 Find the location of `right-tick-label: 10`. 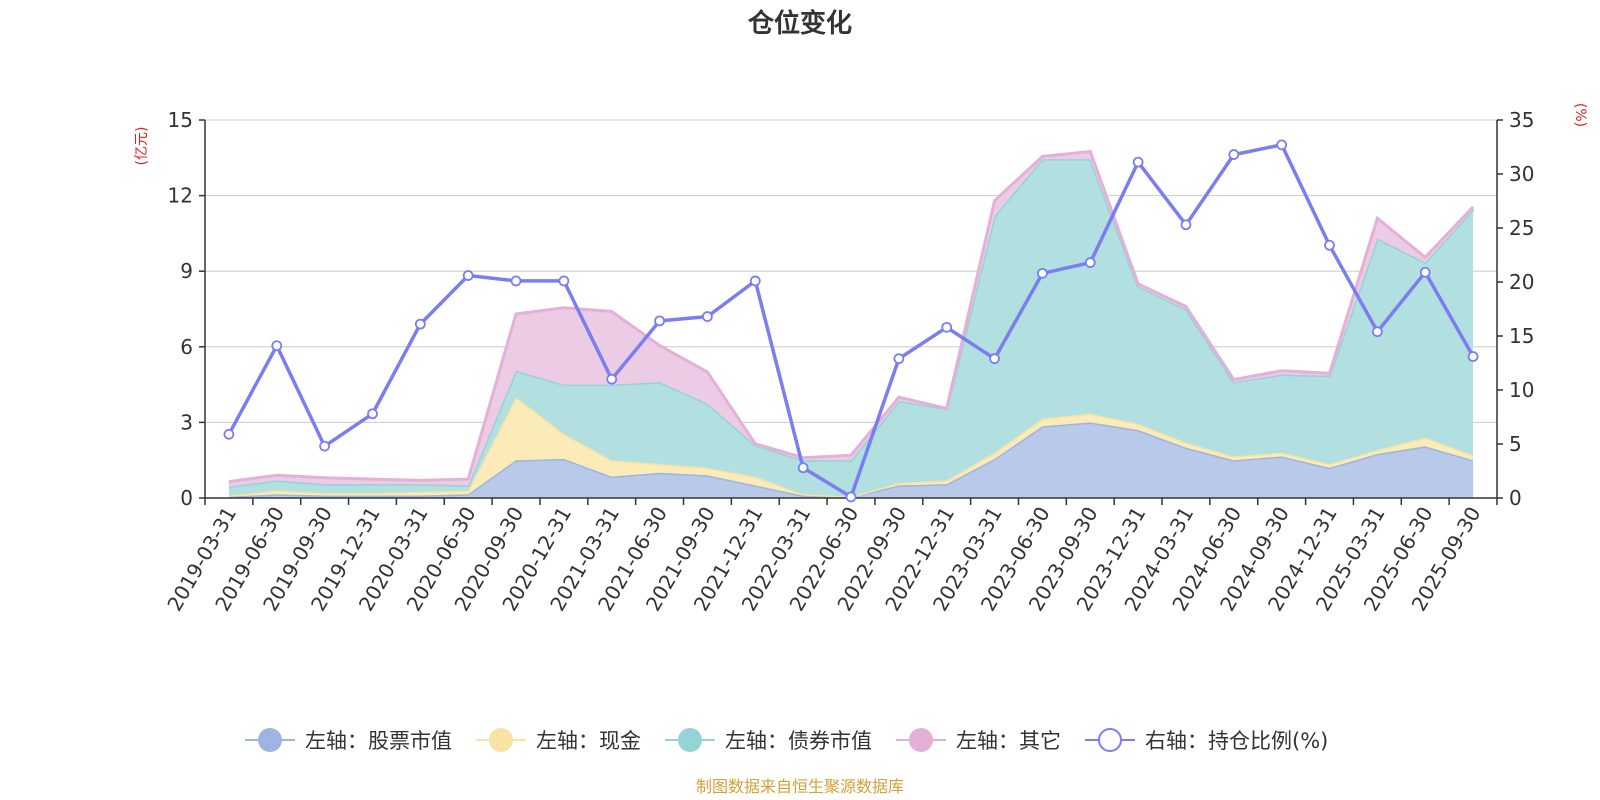

right-tick-label: 10 is located at coordinates (1521, 390).